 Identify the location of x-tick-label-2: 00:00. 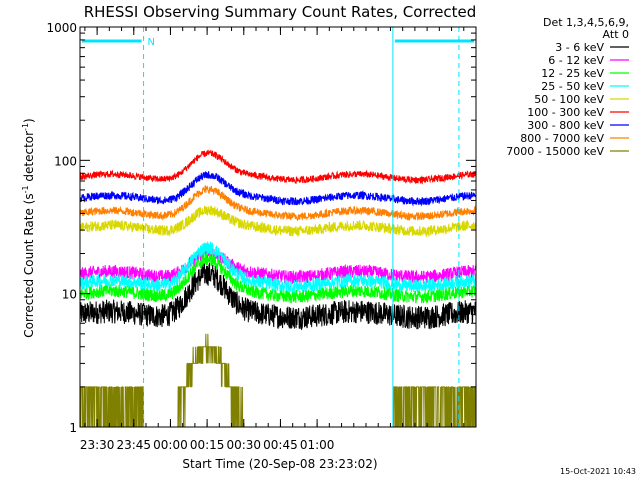
(170, 445).